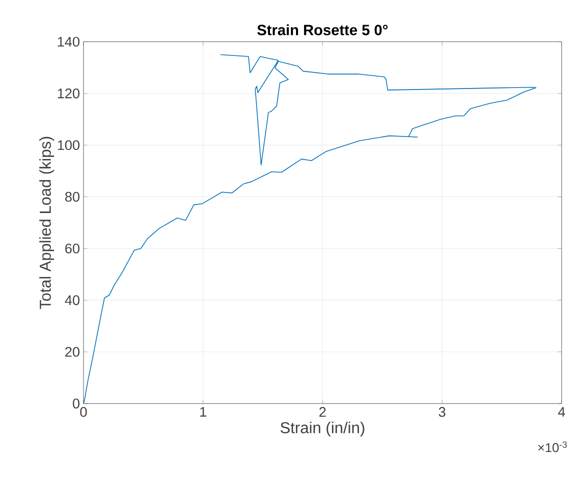  I want to click on chart-title: Strain Rosette 5 0°, so click(322, 30).